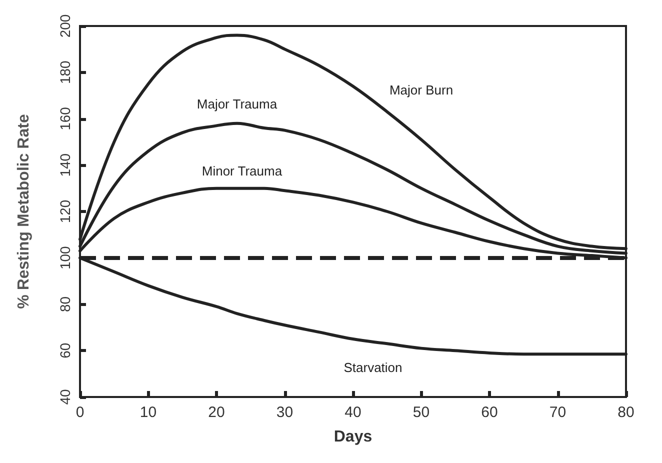 The width and height of the screenshot is (662, 463). What do you see at coordinates (242, 170) in the screenshot?
I see `series-label: Minor Trauma` at bounding box center [242, 170].